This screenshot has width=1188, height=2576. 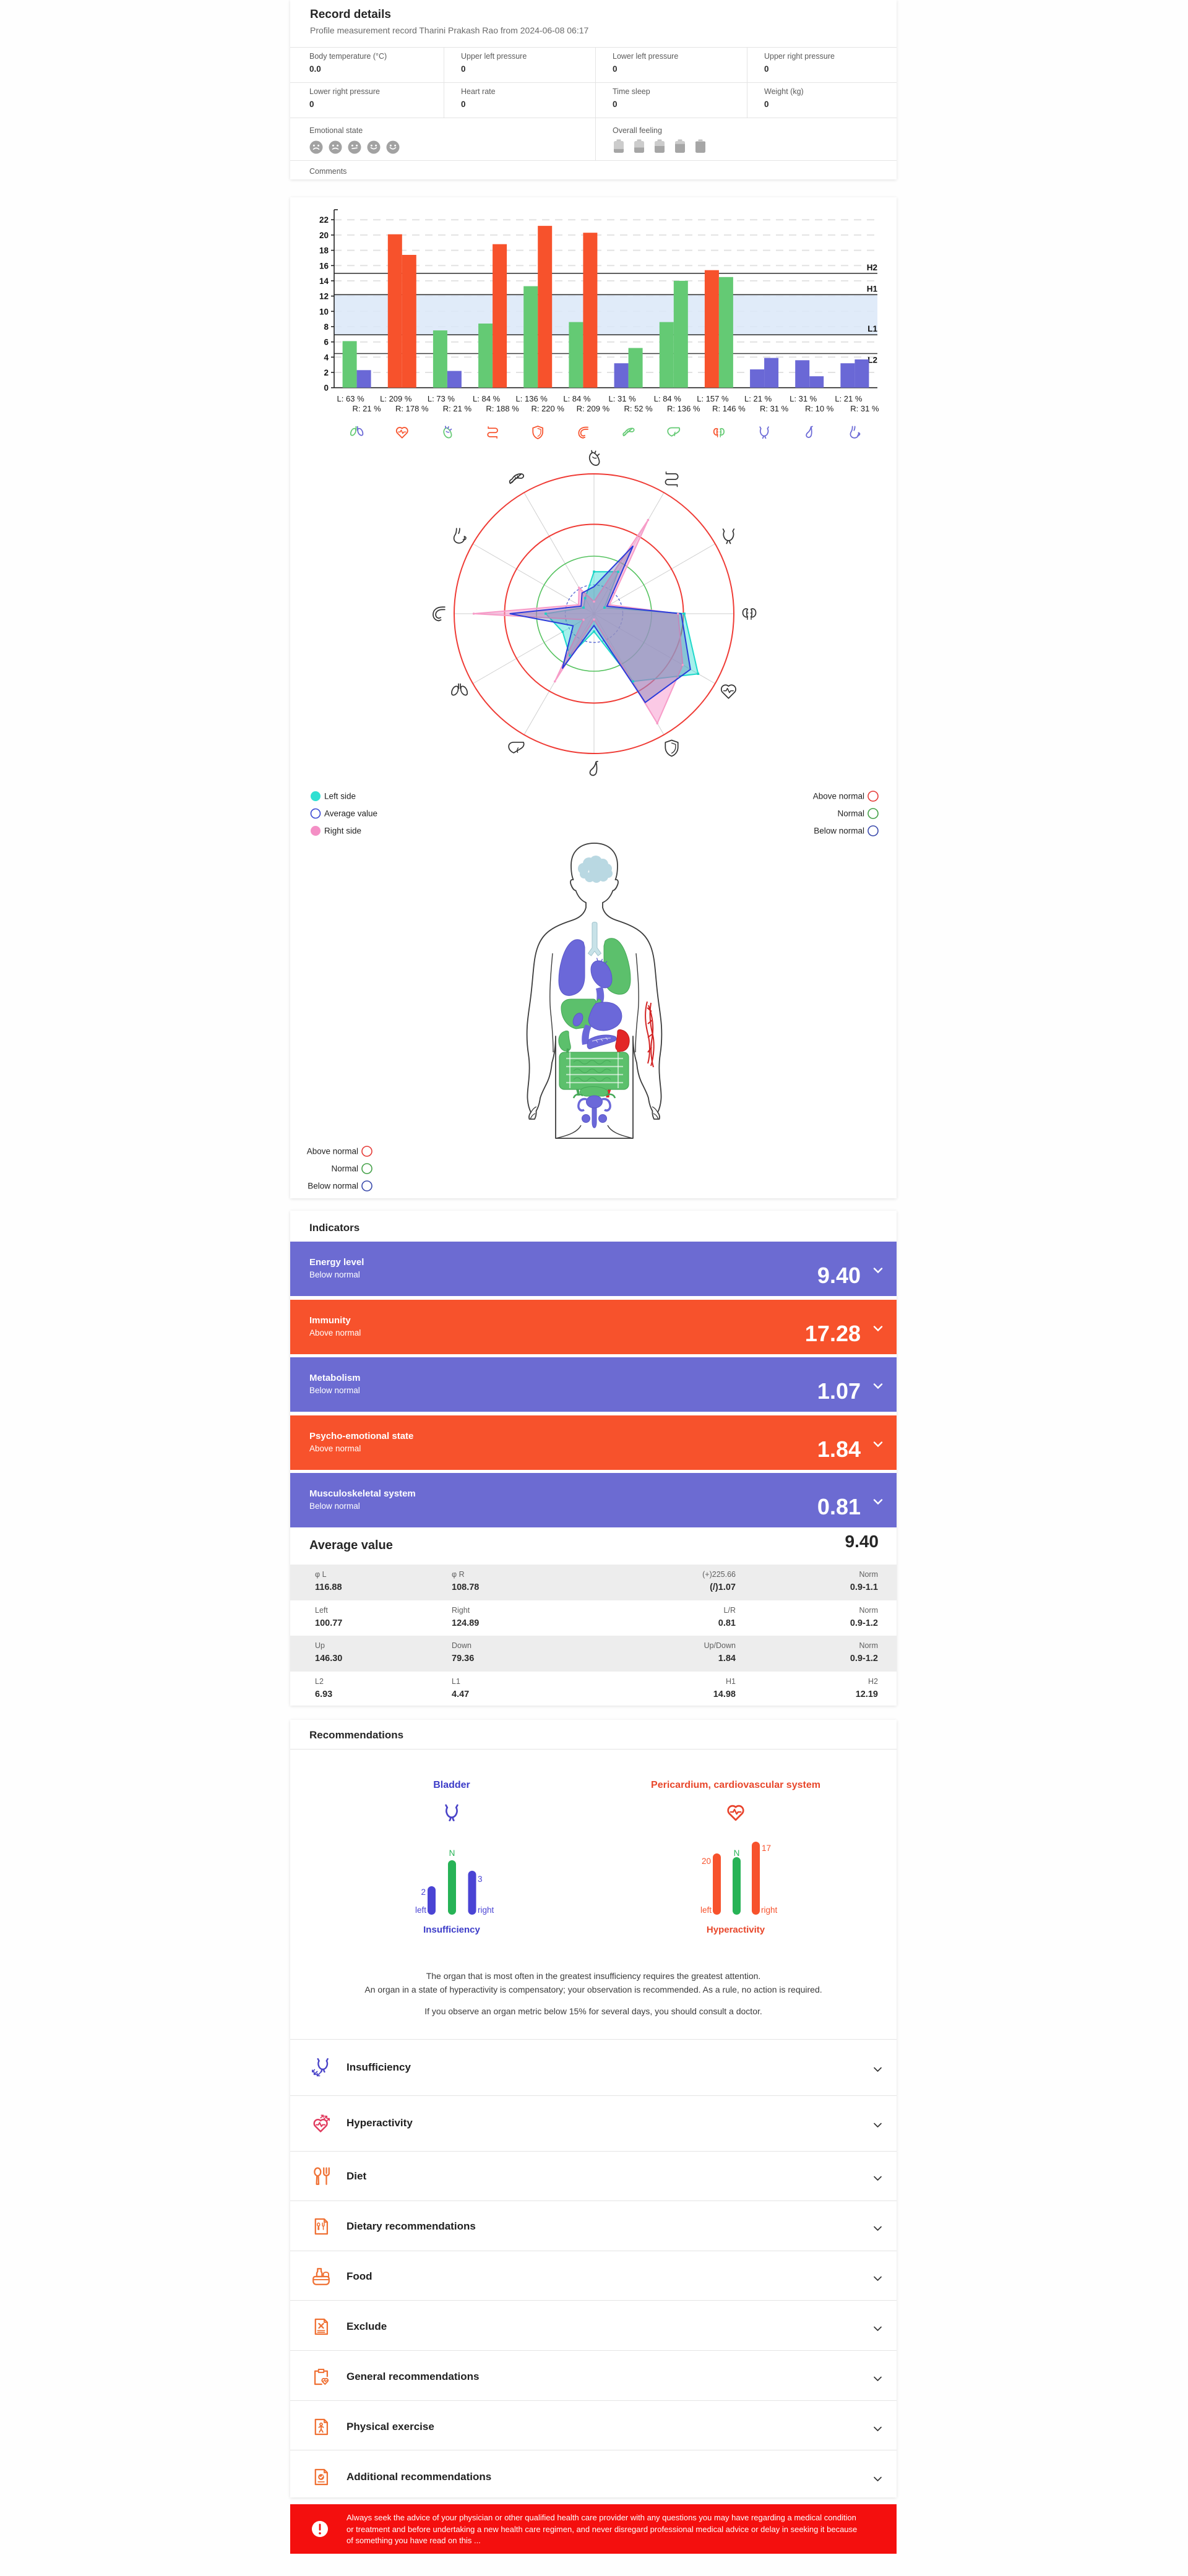 What do you see at coordinates (872, 360) in the screenshot?
I see `svg-text: L2` at bounding box center [872, 360].